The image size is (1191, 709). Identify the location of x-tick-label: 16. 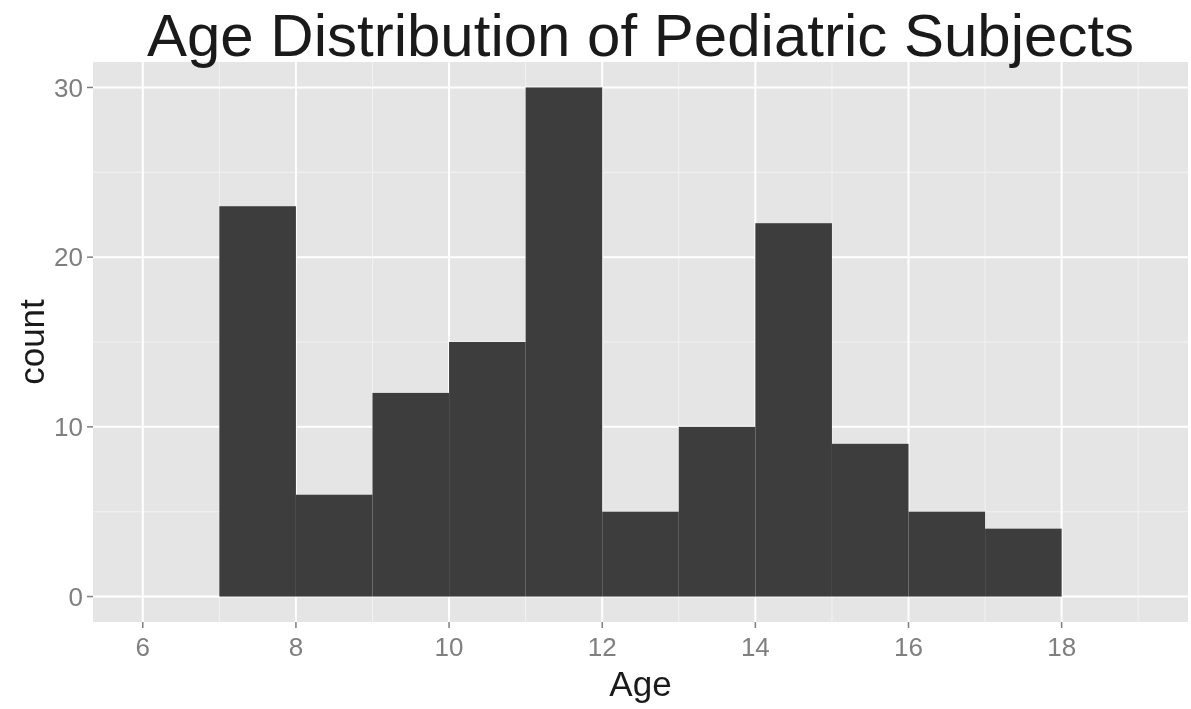
(908, 647).